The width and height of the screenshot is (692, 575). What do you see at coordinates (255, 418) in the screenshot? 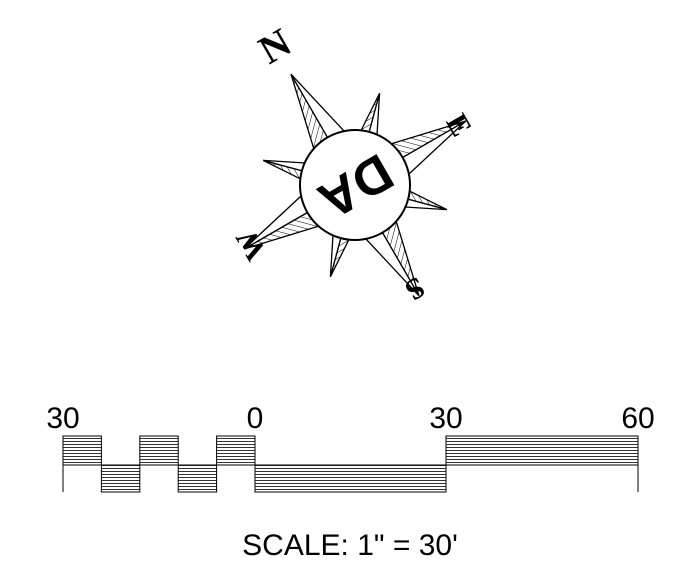
I see `scale-label: 0` at bounding box center [255, 418].